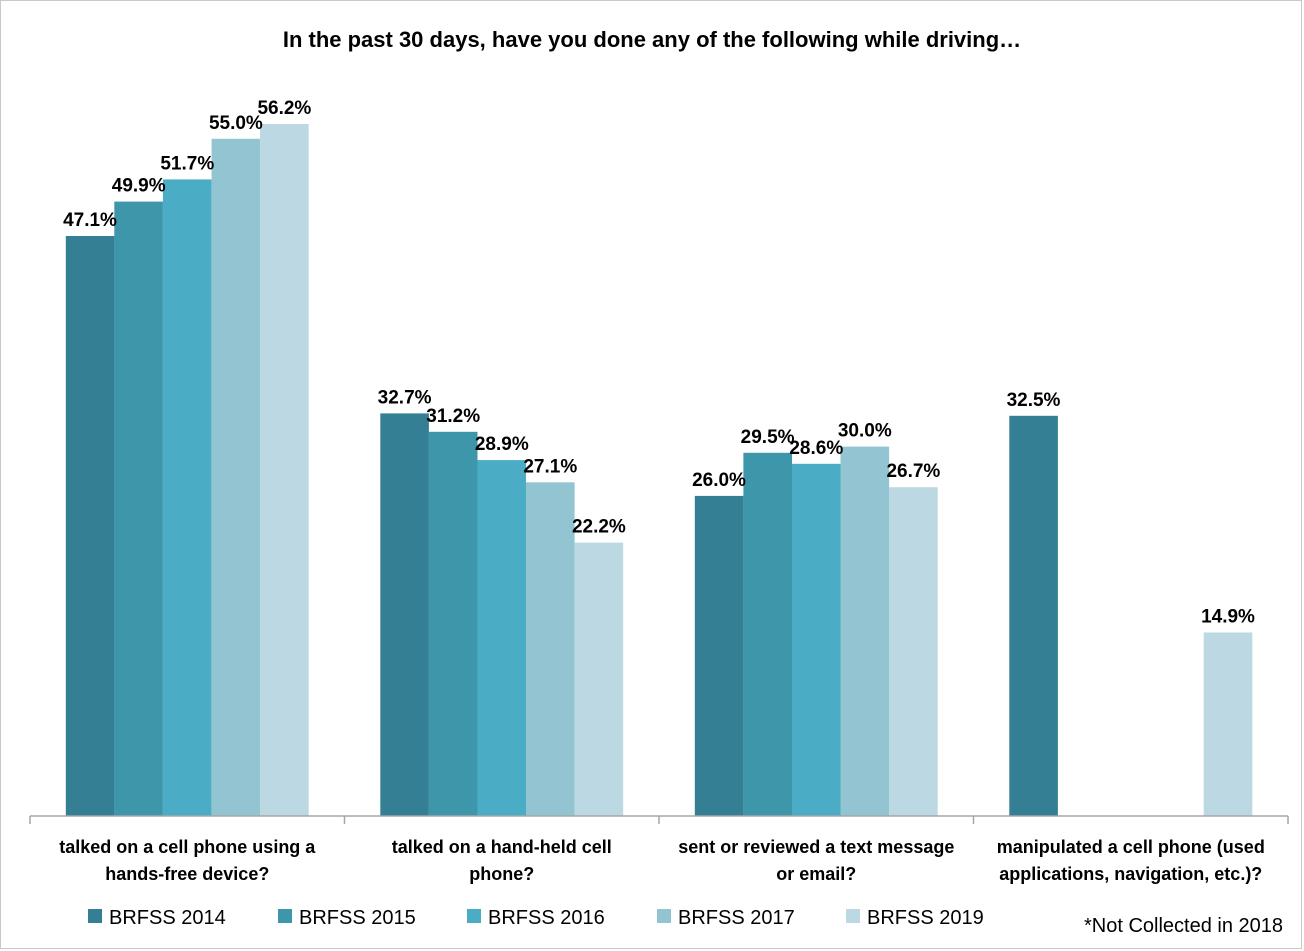  What do you see at coordinates (167, 918) in the screenshot?
I see `legend-label: BRFSS 2014` at bounding box center [167, 918].